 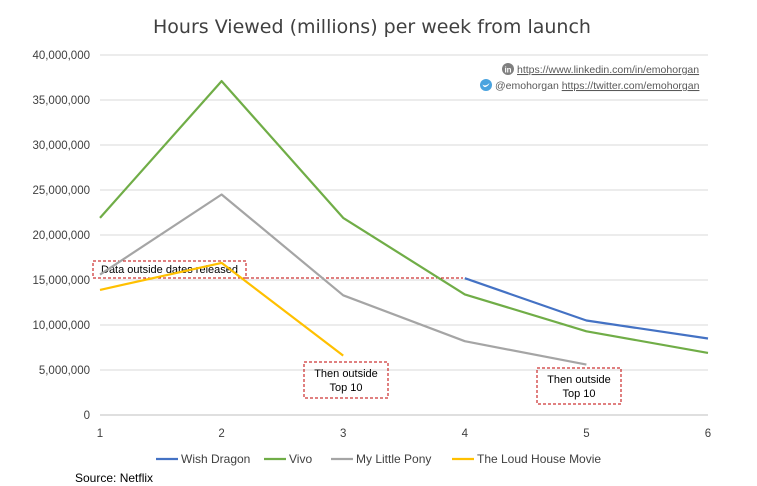 What do you see at coordinates (527, 86) in the screenshot?
I see `twitter-handle: @emohorgan` at bounding box center [527, 86].